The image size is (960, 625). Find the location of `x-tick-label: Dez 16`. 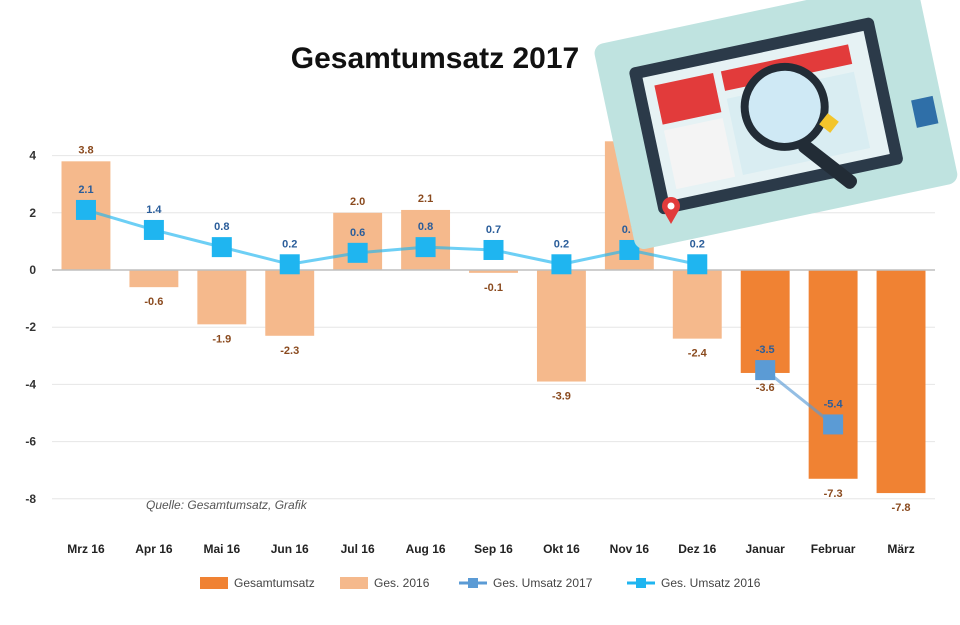

x-tick-label: Dez 16 is located at coordinates (697, 549).